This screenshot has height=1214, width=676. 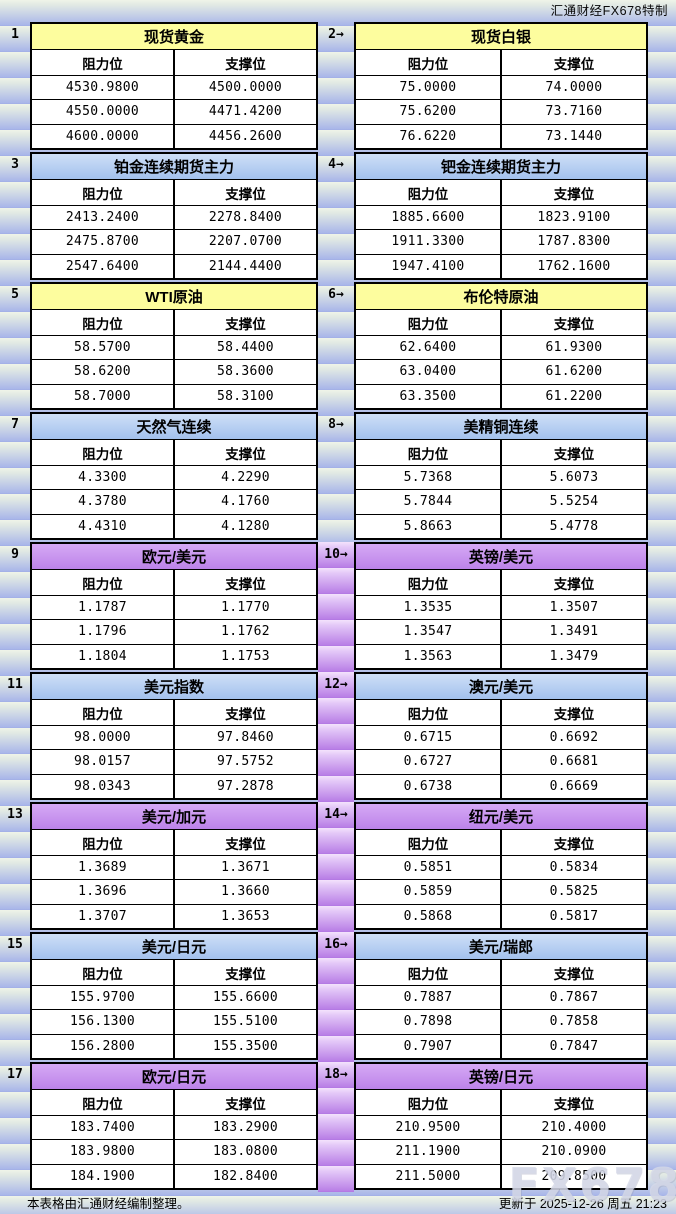 I want to click on resistance-value: 1.3696, so click(x=102, y=892).